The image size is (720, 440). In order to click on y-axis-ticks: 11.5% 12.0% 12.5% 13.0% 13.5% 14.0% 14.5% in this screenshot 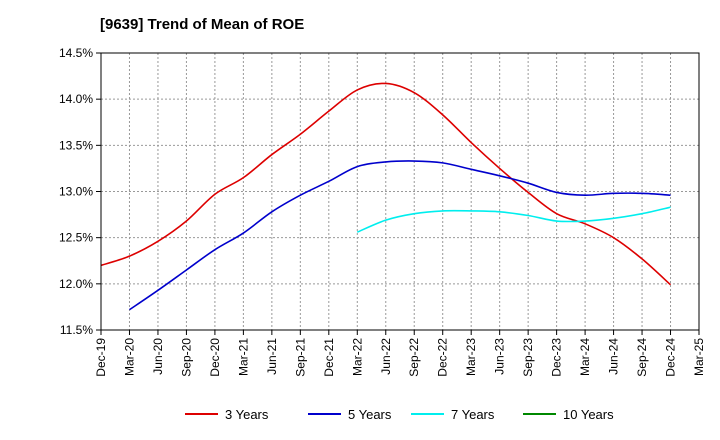, I will do `click(80, 191)`.